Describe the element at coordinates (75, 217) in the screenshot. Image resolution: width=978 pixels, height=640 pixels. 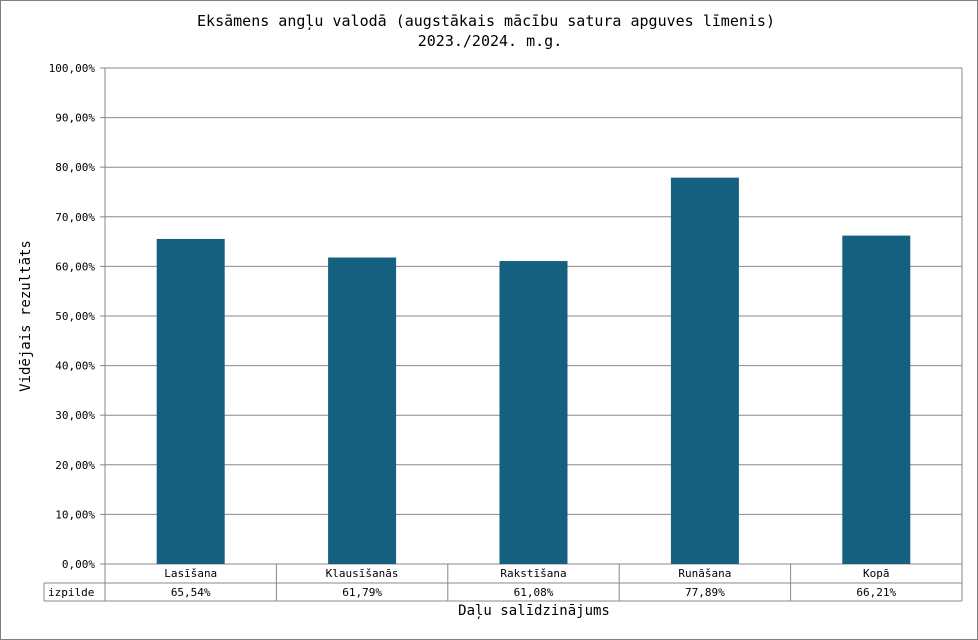
I see `y-tick-label: 70,00%` at that location.